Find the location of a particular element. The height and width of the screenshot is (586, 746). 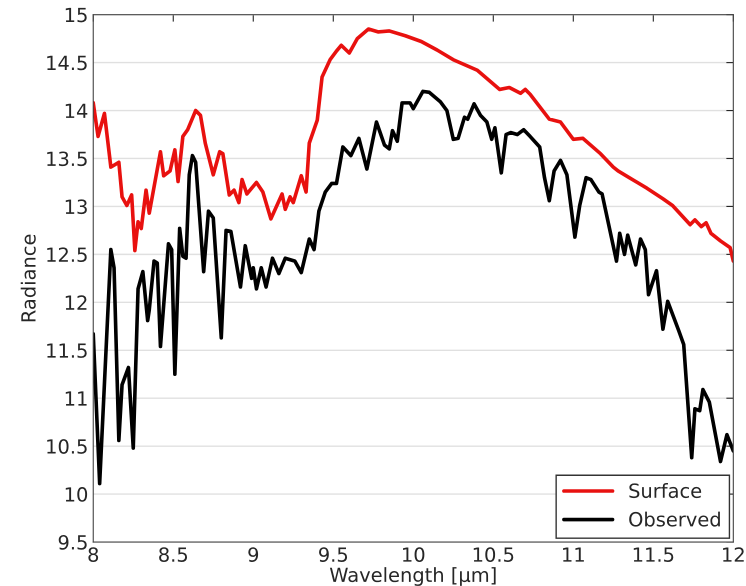

x-tick-label: 9.5 is located at coordinates (333, 554).